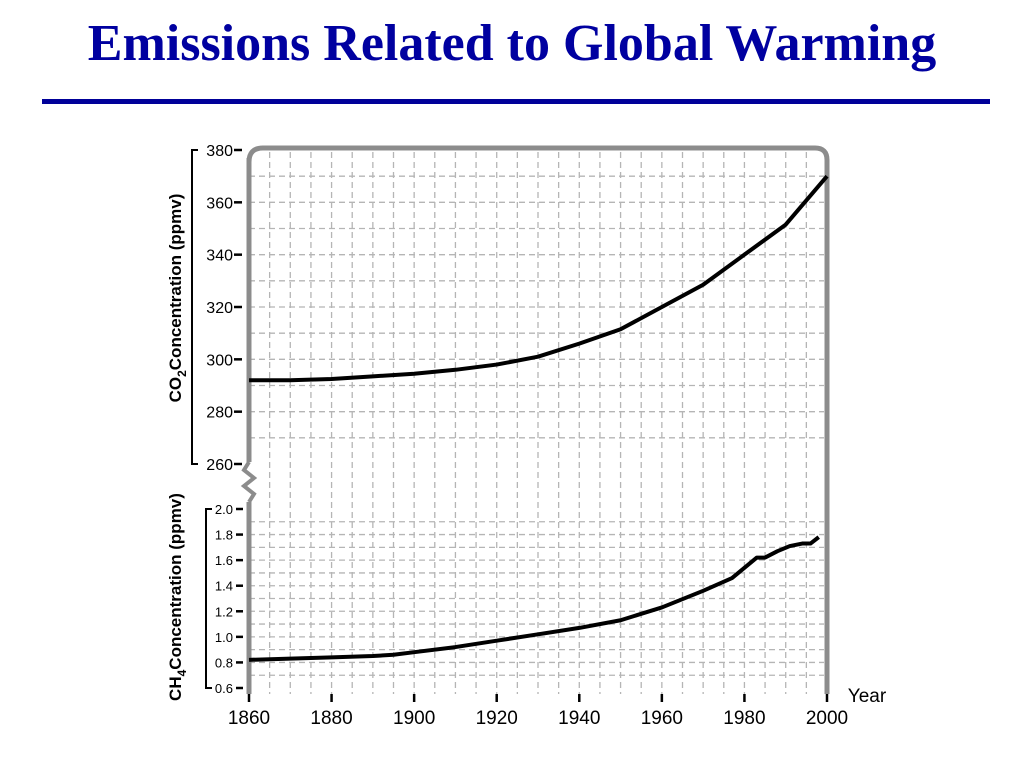 This screenshot has width=1024, height=768. I want to click on ch4-axis-label-subscript: 4, so click(182, 672).